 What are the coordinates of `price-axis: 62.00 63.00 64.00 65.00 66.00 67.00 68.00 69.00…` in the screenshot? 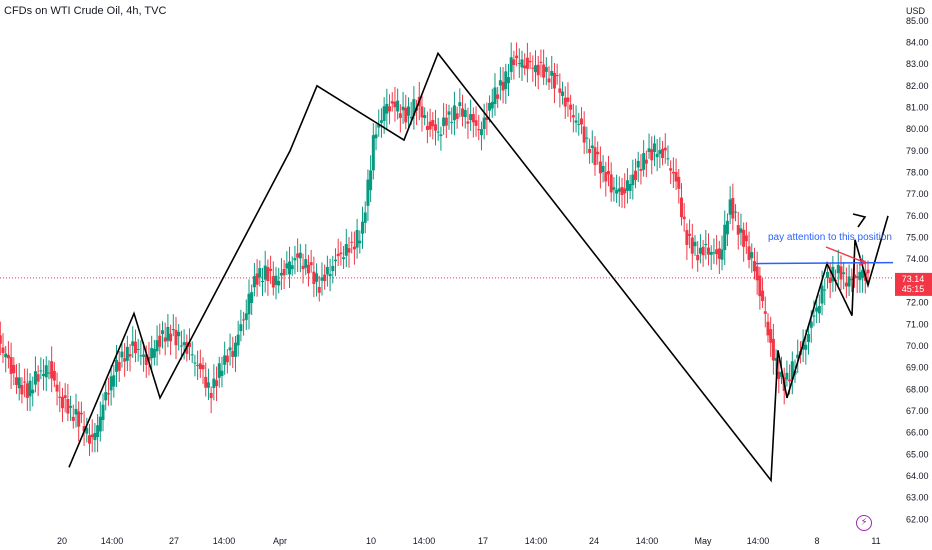 It's located at (917, 270).